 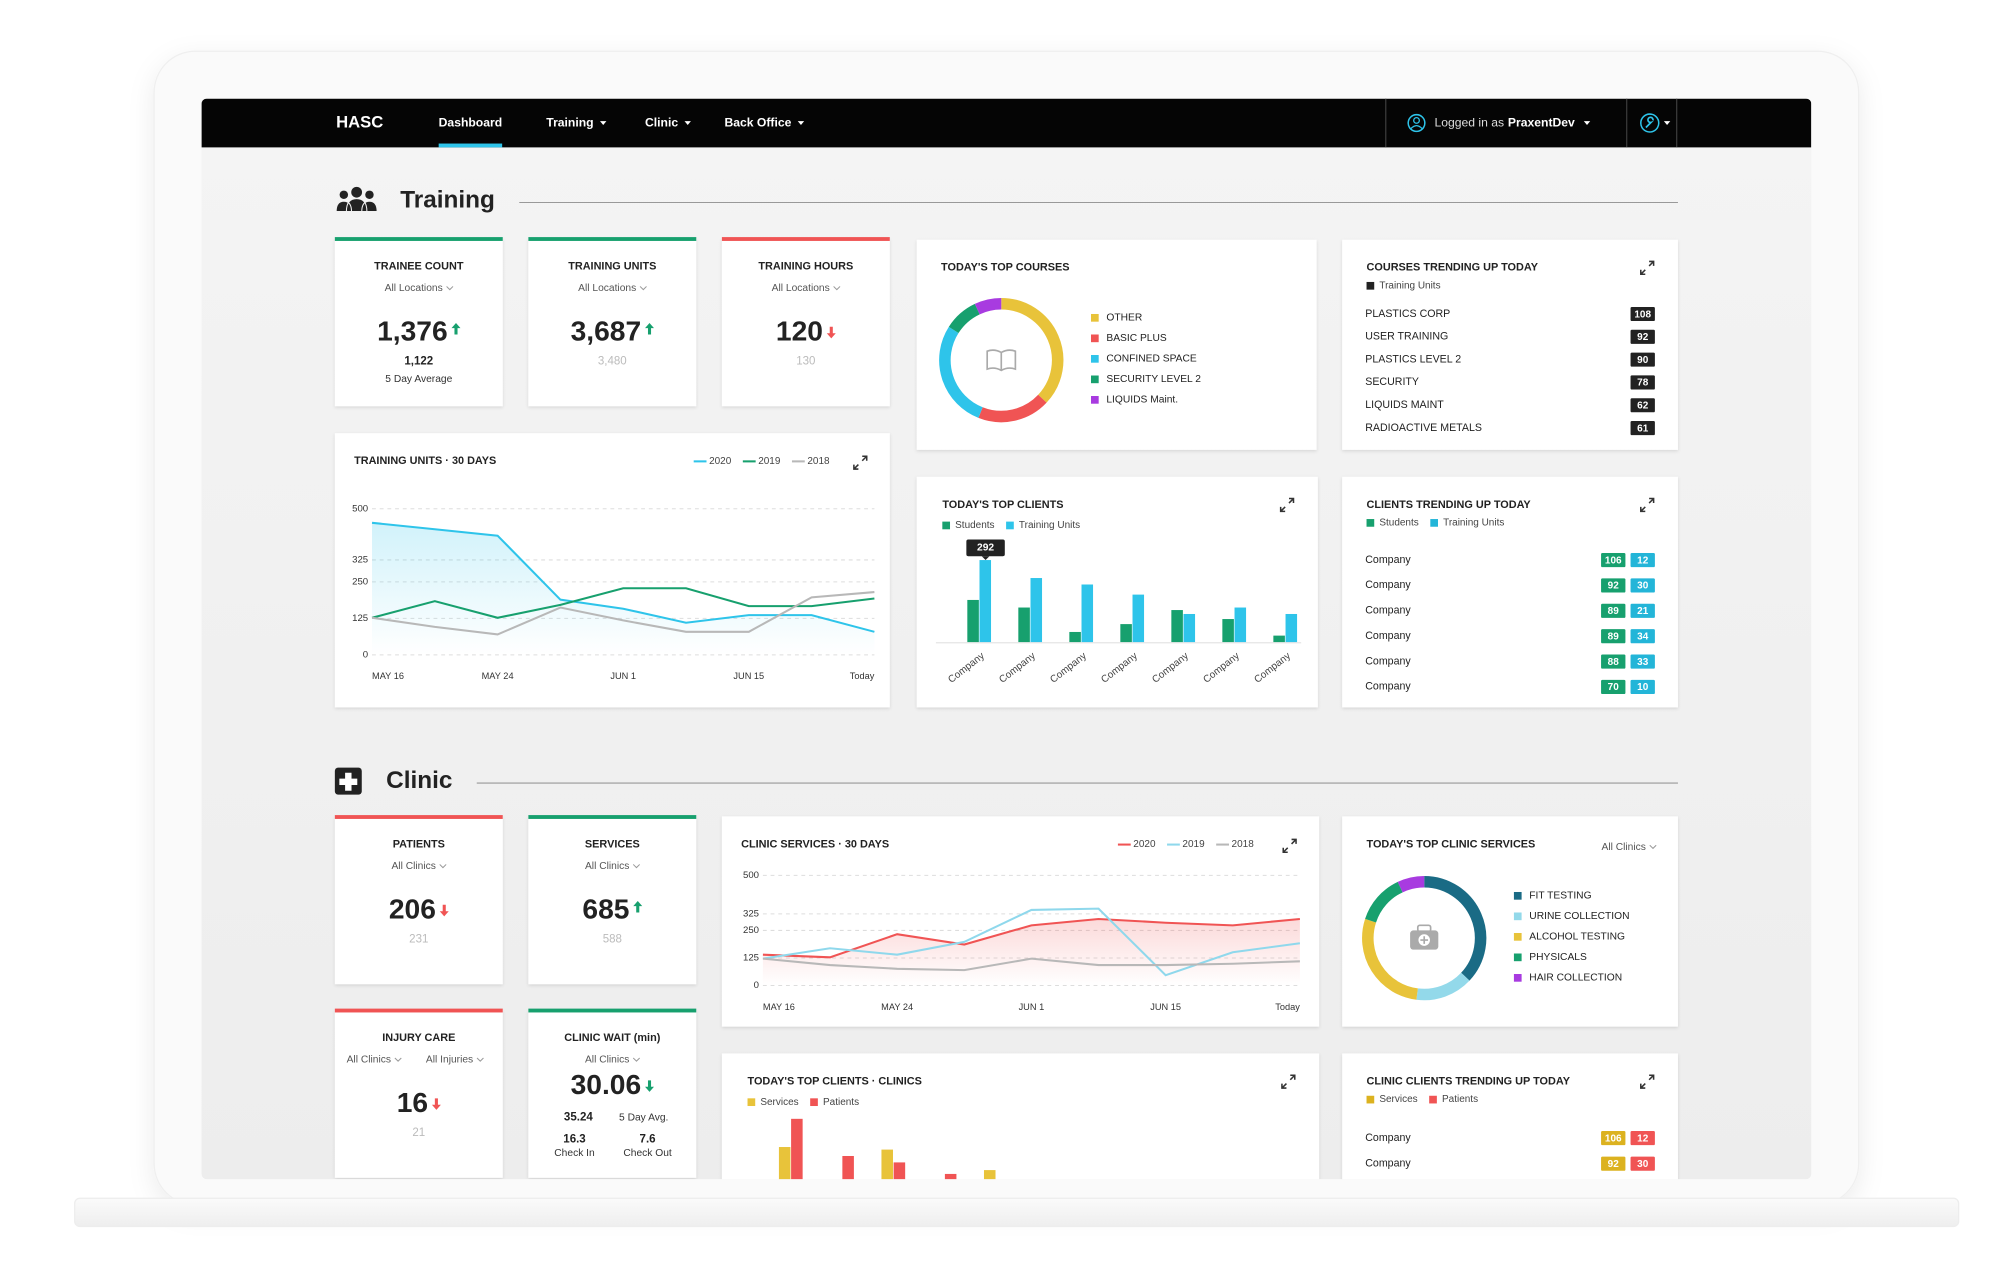 I want to click on badge-value: 10, so click(x=1643, y=687).